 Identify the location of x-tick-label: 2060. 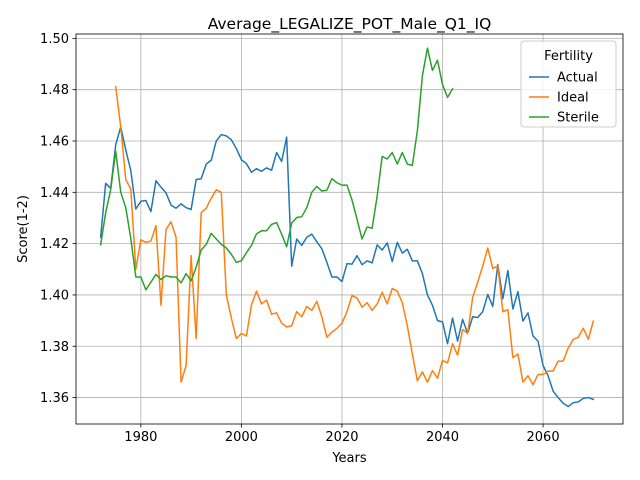
(543, 437).